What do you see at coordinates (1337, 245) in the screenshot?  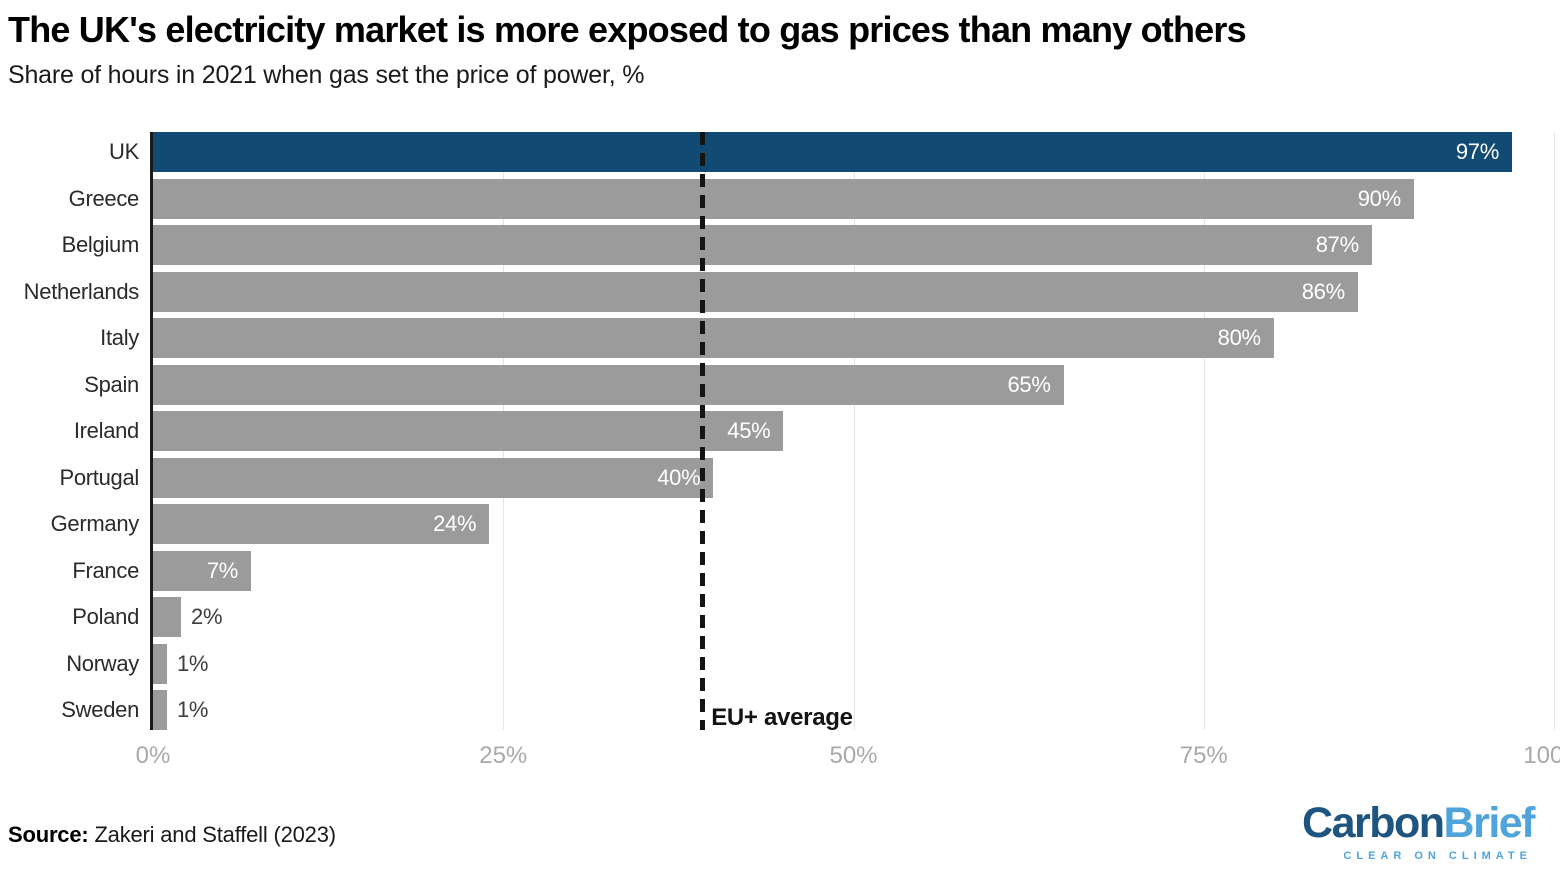 I see `bar-value-belgium: 87%` at bounding box center [1337, 245].